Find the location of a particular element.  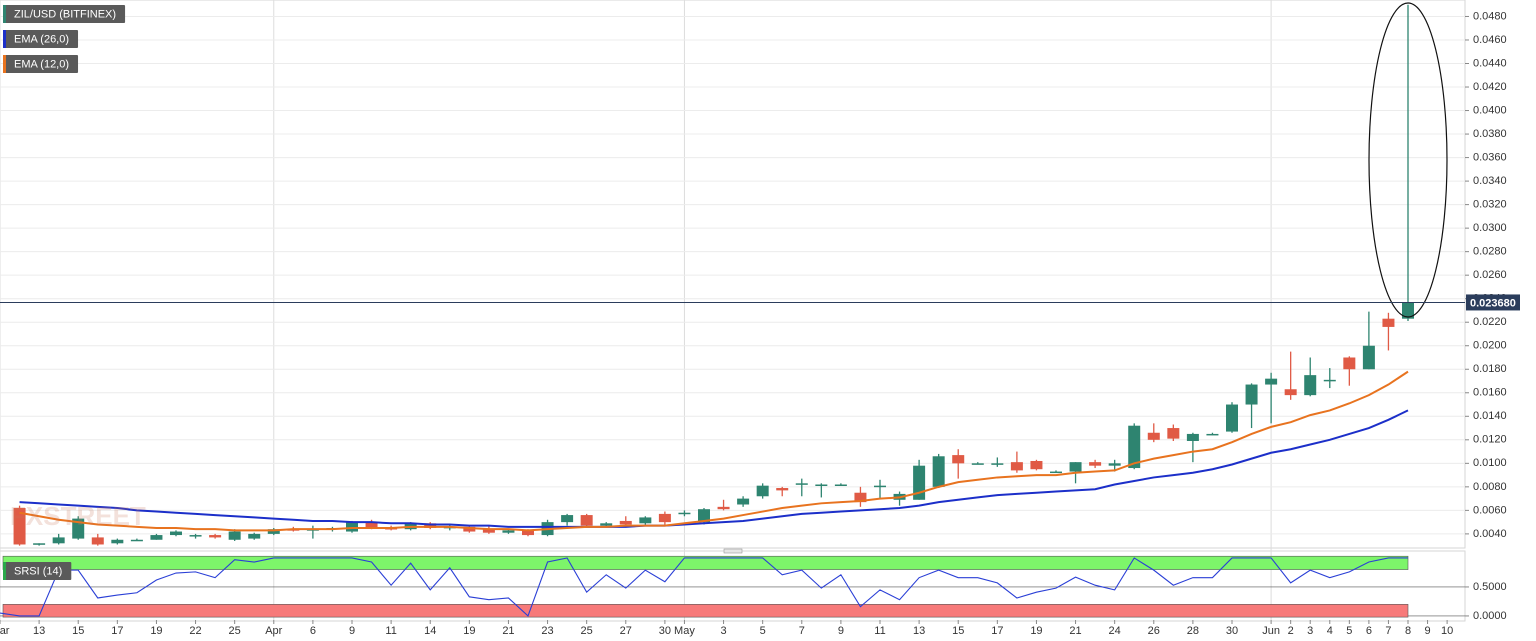

x-tick-label: 15 is located at coordinates (78, 631).